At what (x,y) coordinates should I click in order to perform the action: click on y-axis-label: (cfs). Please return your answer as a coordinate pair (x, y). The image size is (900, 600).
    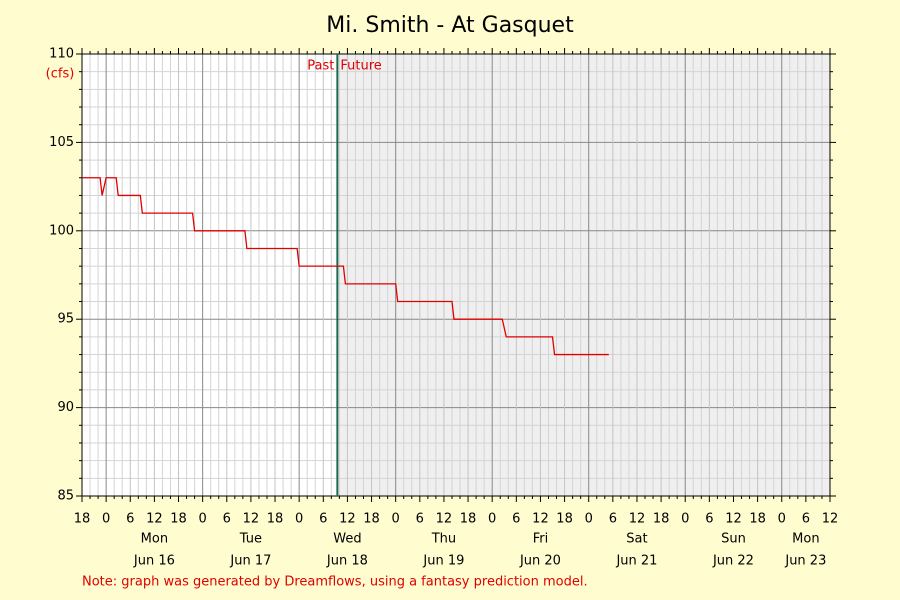
    Looking at the image, I should click on (60, 74).